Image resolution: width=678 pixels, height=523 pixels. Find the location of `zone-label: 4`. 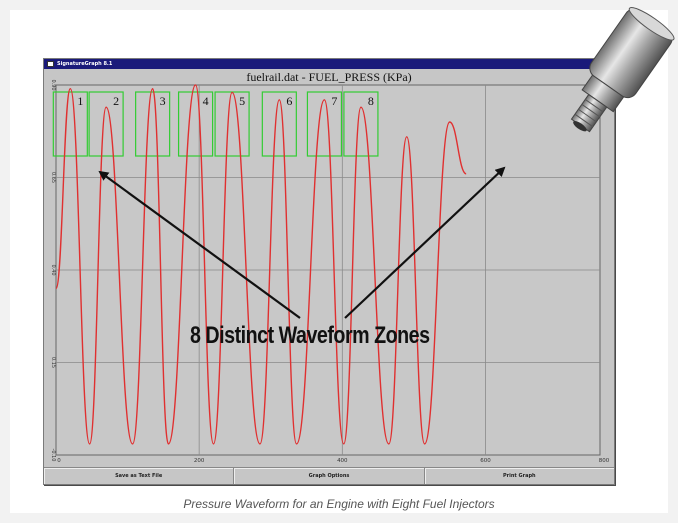

zone-label: 4 is located at coordinates (206, 101).